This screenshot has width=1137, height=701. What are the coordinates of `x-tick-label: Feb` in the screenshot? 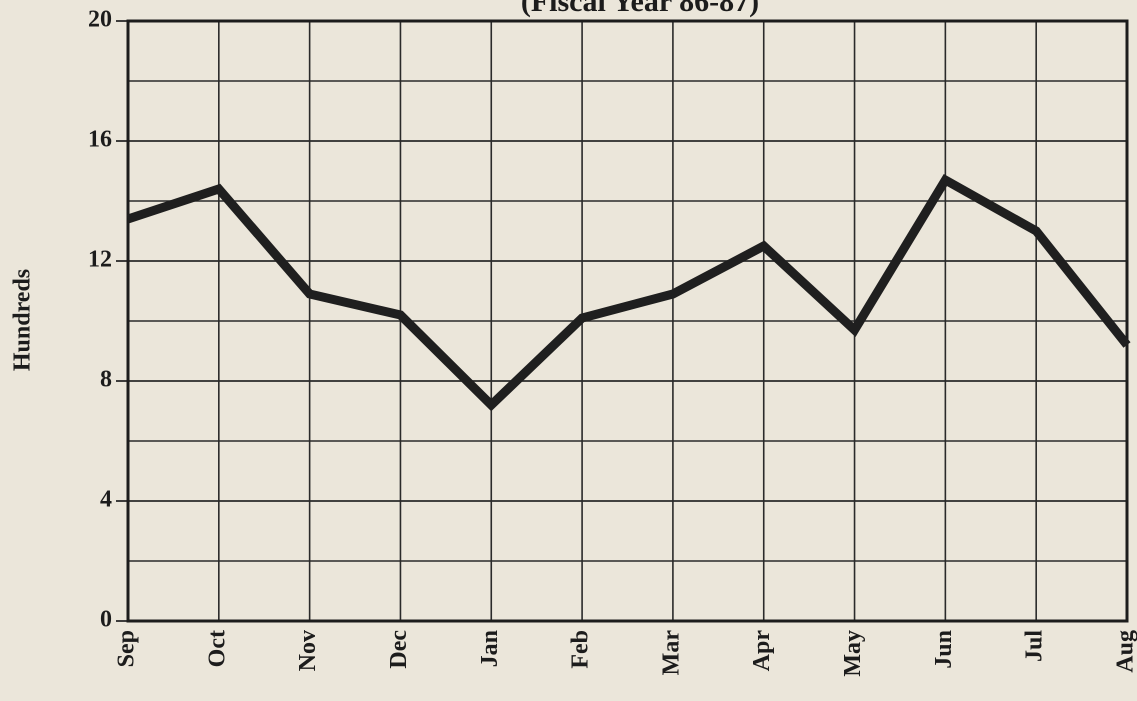 It's located at (581, 649).